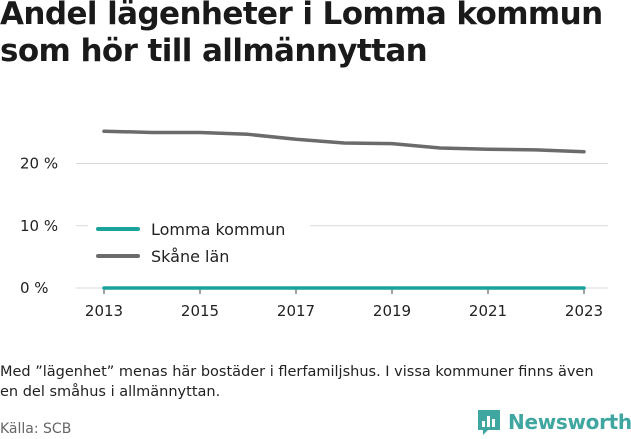 The image size is (631, 439). Describe the element at coordinates (39, 226) in the screenshot. I see `y-tick-label: 10 %` at that location.